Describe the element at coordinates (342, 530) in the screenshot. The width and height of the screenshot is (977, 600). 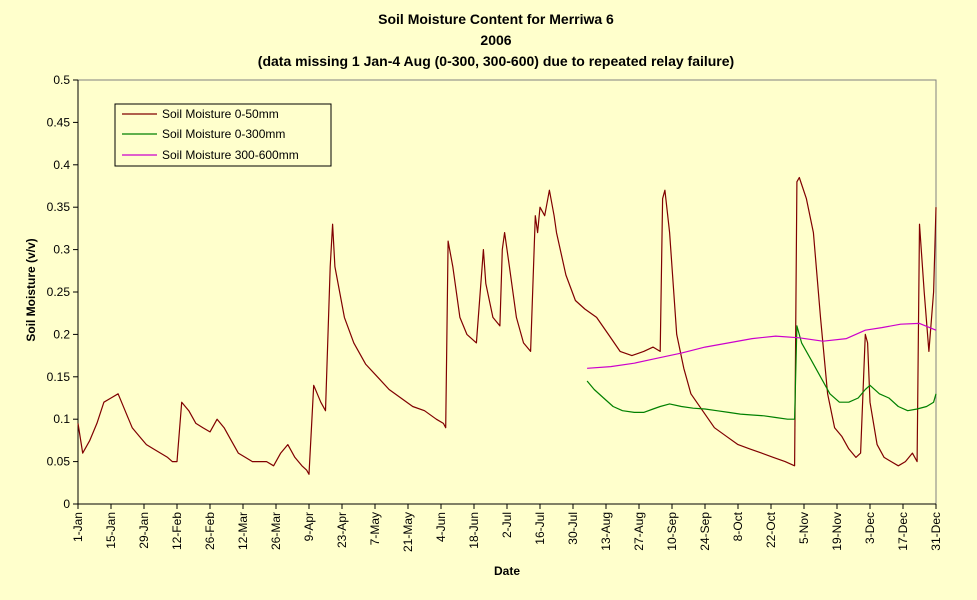
I see `x-tick-label: 23-Apr` at that location.